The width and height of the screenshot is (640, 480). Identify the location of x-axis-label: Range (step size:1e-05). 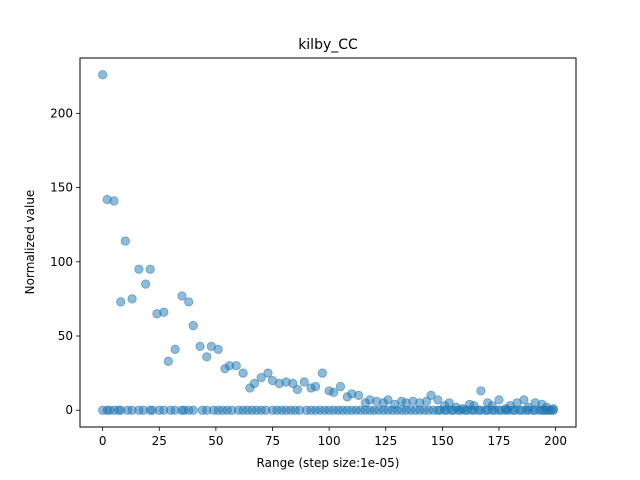
(328, 463).